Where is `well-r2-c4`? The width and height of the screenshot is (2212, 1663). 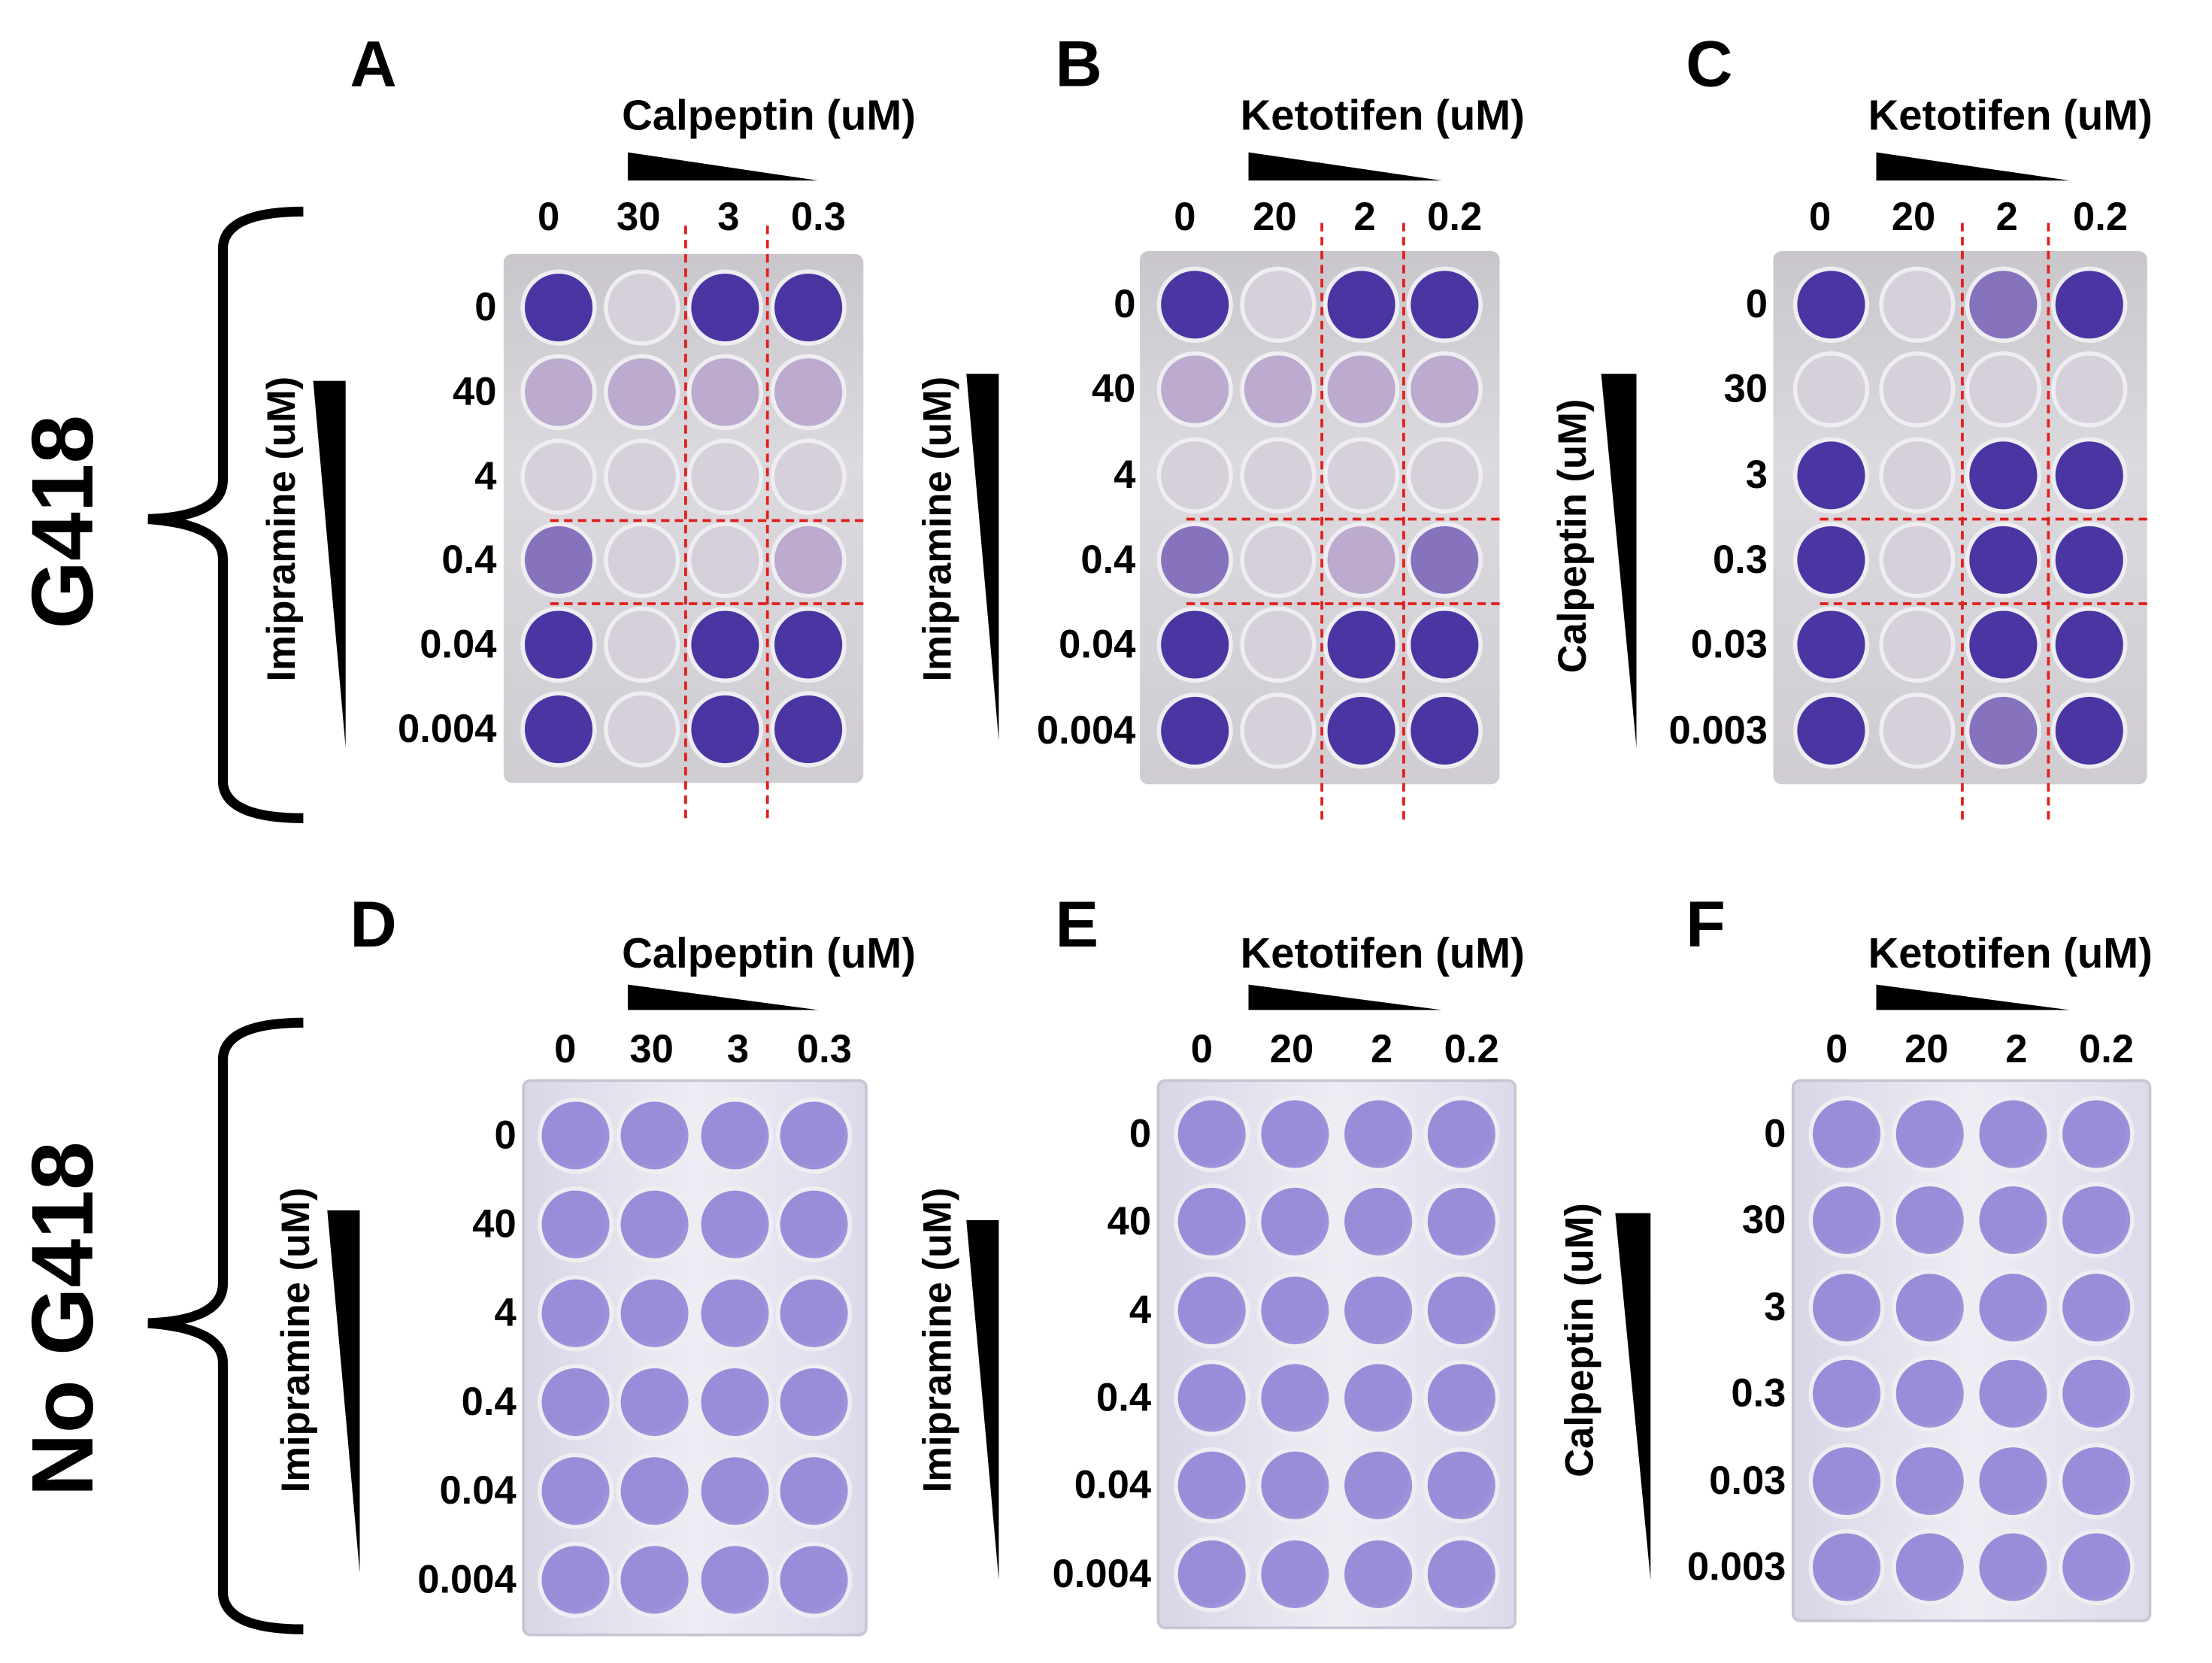
well-r2-c4 is located at coordinates (2090, 390).